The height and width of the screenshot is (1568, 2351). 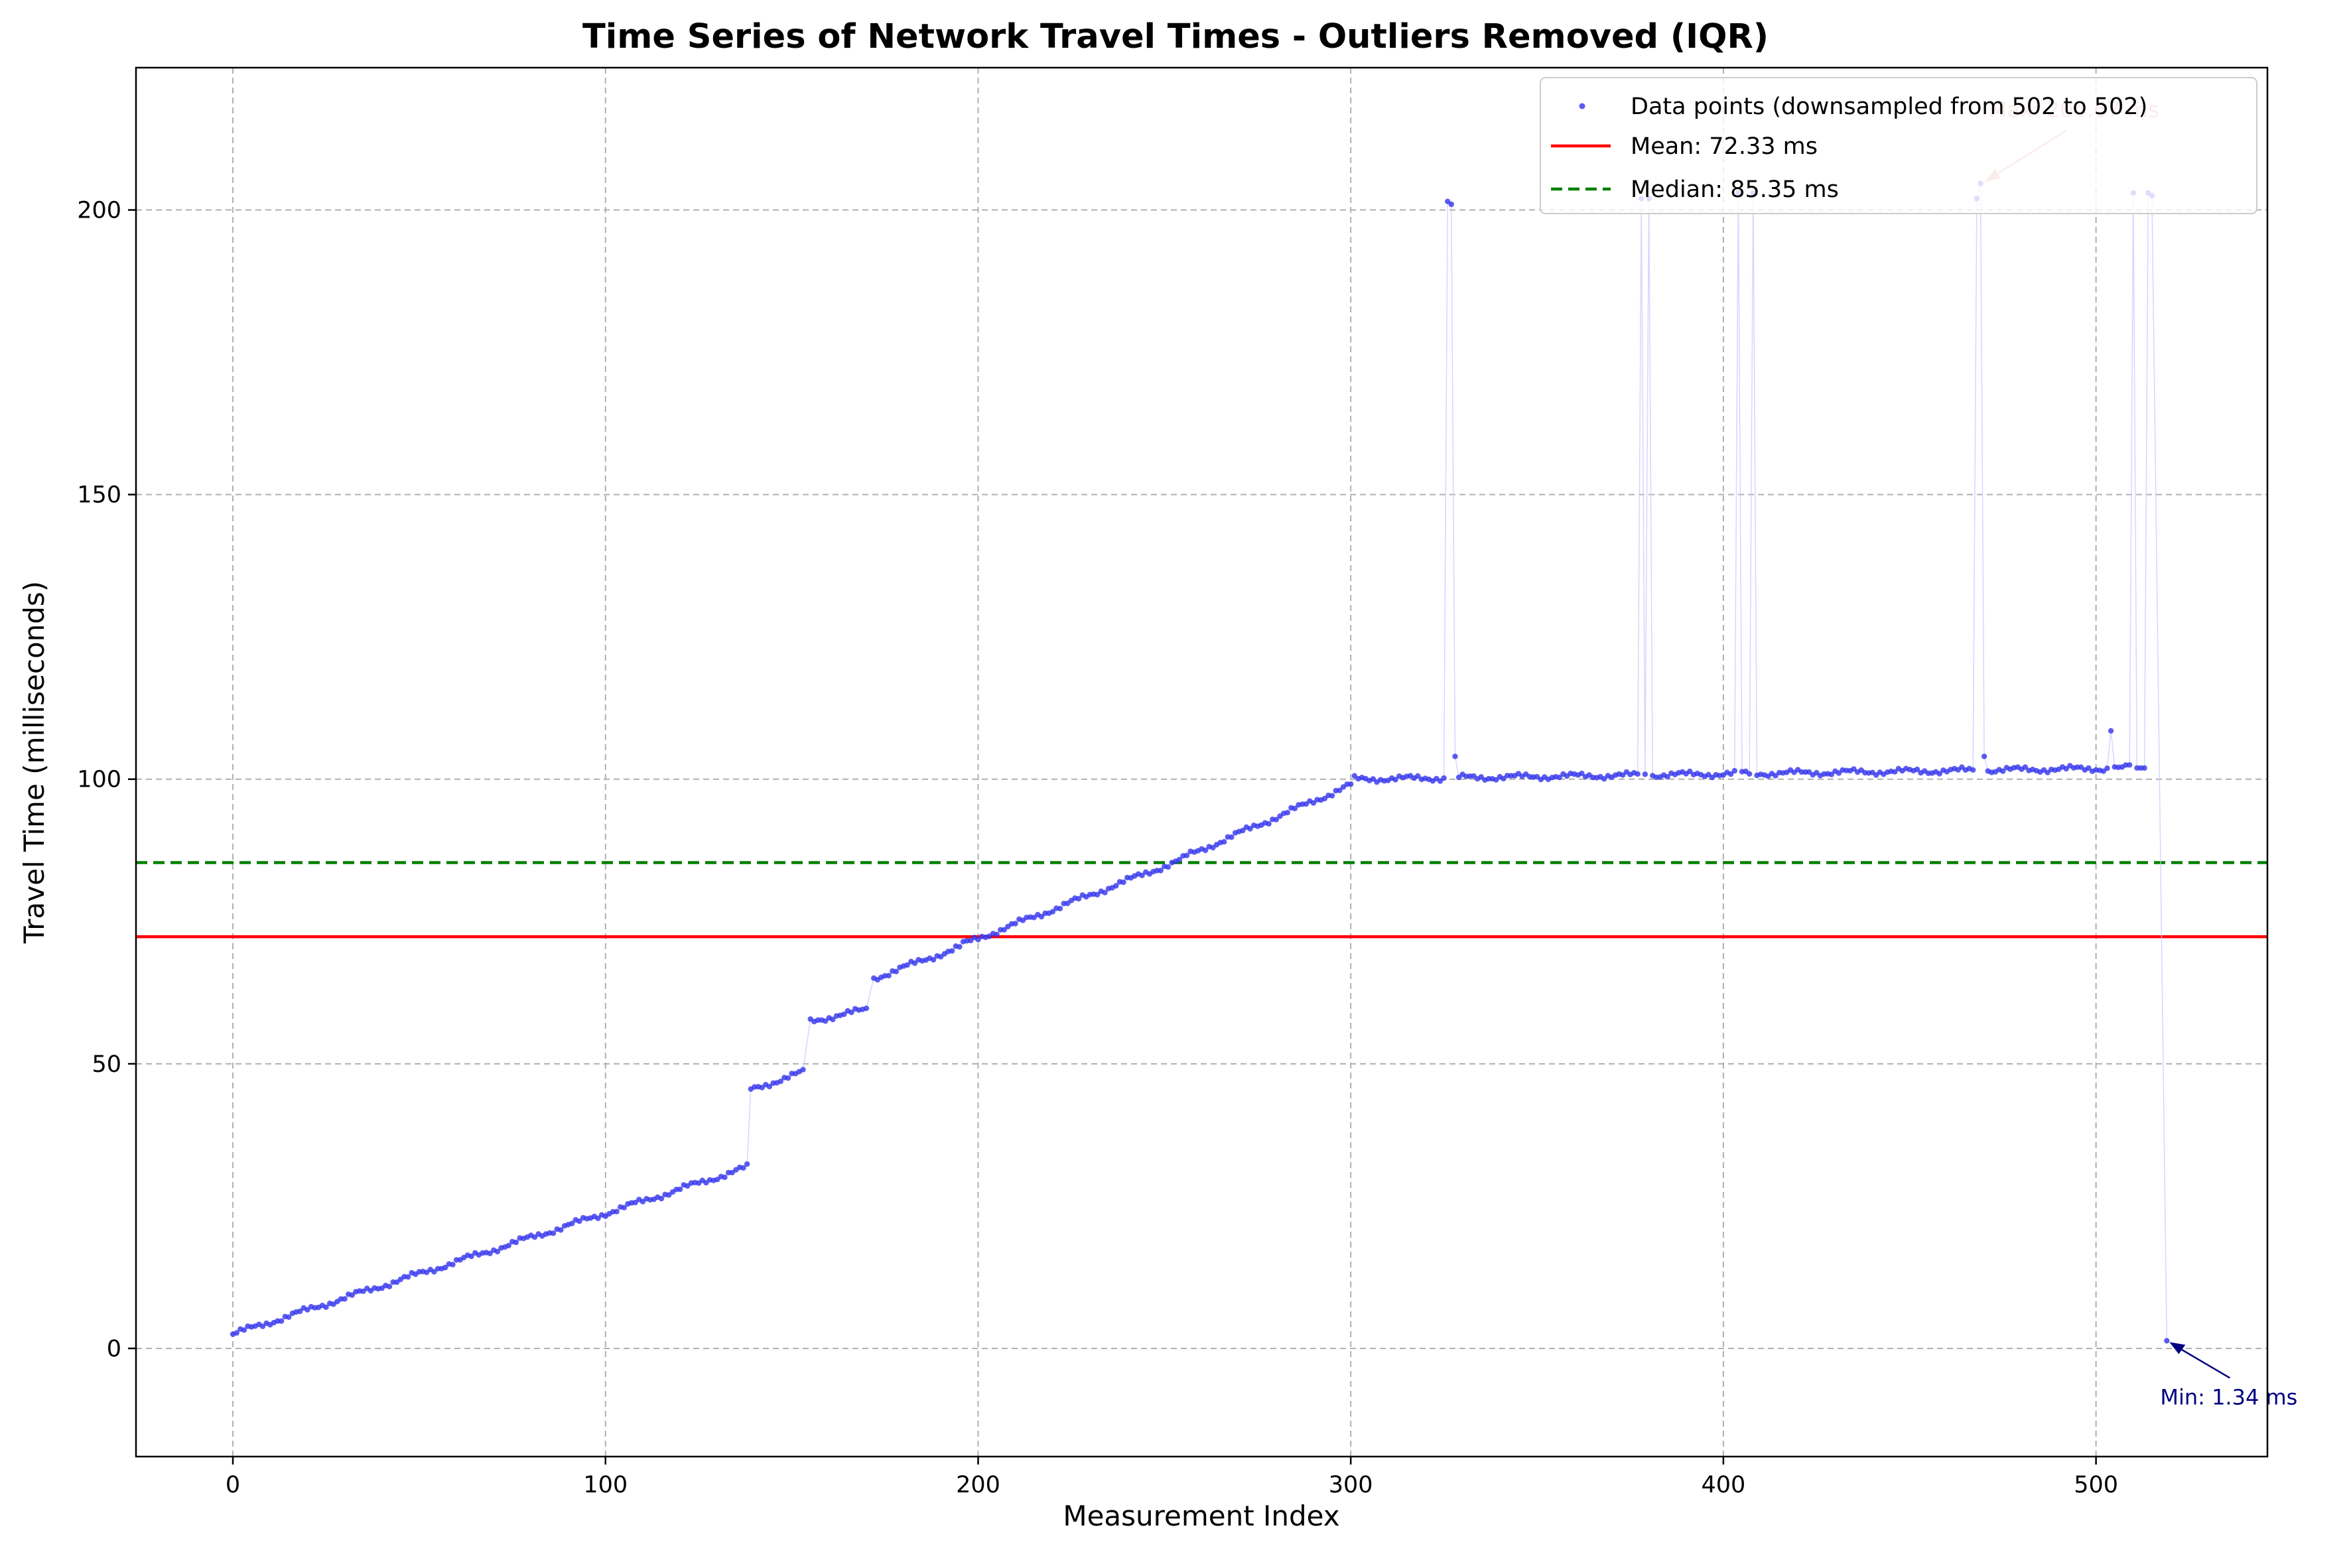 What do you see at coordinates (2228, 1396) in the screenshot?
I see `min-annotation: Min: 1.34 ms` at bounding box center [2228, 1396].